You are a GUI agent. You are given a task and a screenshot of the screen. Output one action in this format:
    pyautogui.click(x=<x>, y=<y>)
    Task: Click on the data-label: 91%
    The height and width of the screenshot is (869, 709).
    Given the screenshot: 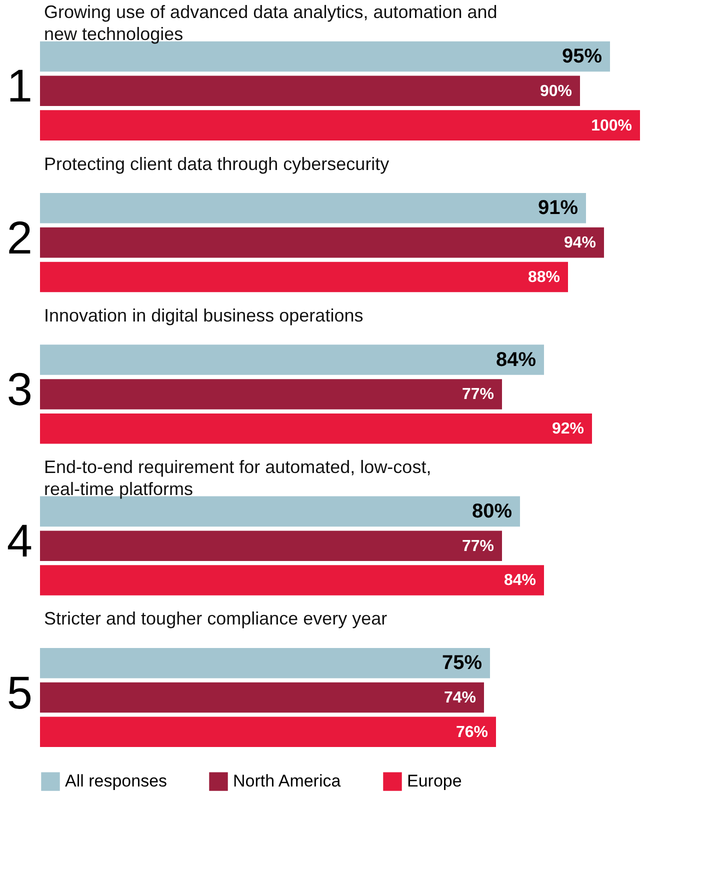 What is the action you would take?
    pyautogui.click(x=558, y=208)
    